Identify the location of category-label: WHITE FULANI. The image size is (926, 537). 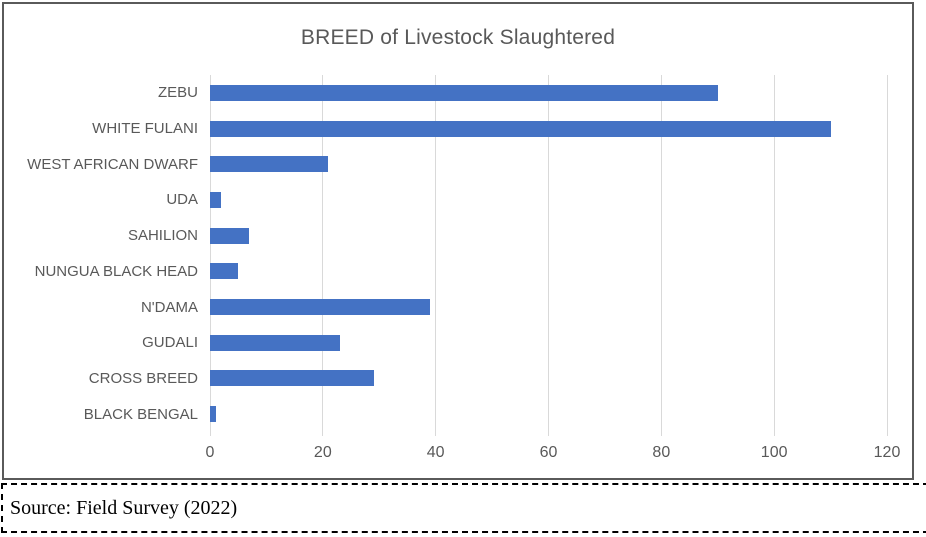
(145, 129).